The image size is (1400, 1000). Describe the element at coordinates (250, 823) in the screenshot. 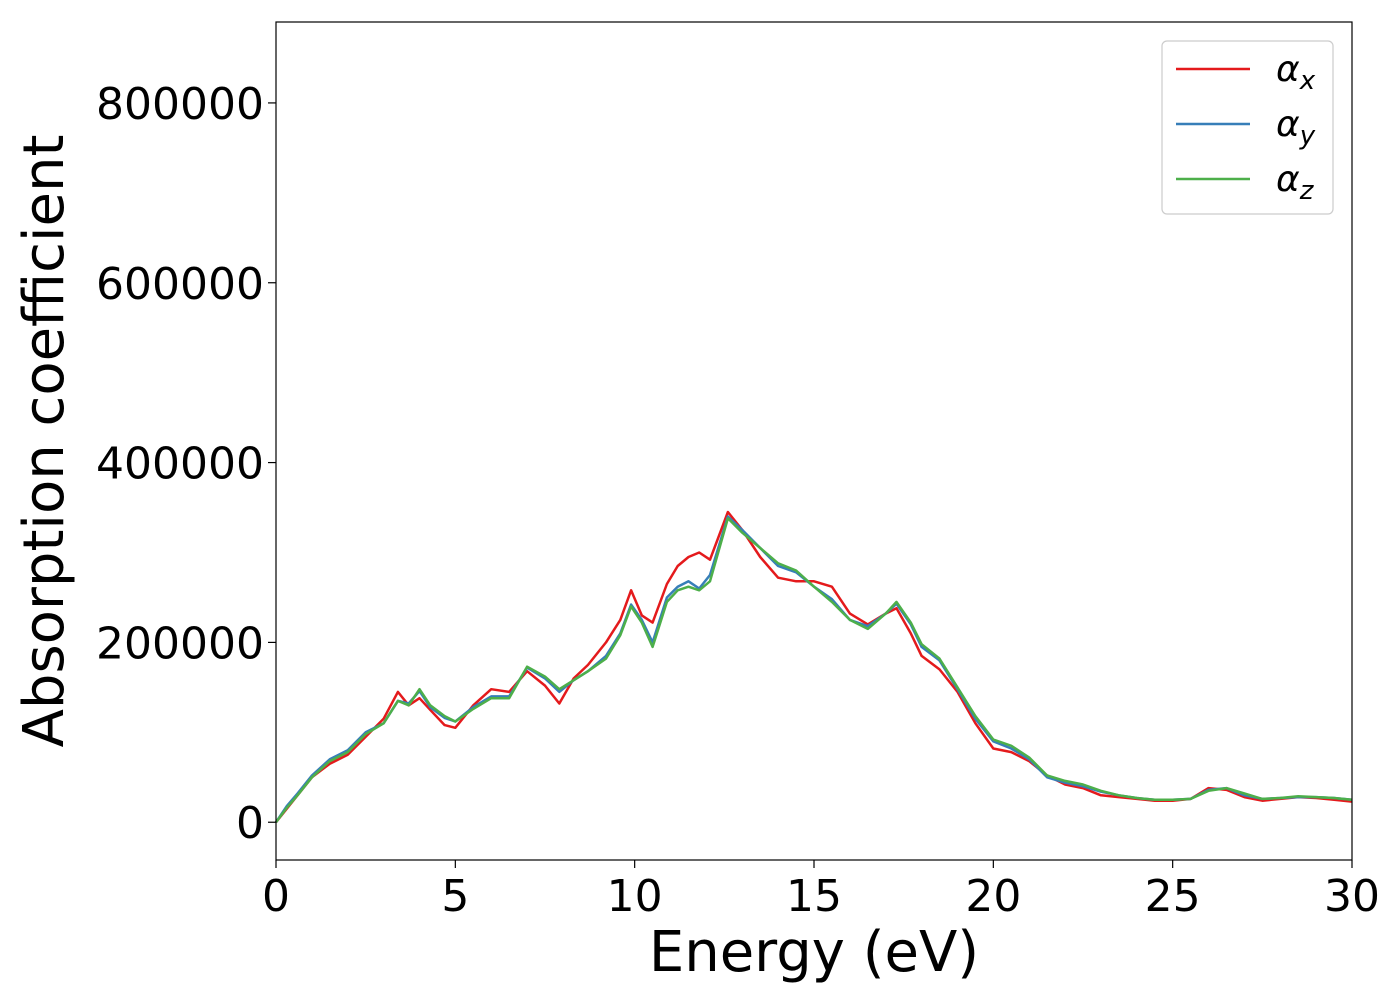

I see `y-tick-label: 0` at that location.